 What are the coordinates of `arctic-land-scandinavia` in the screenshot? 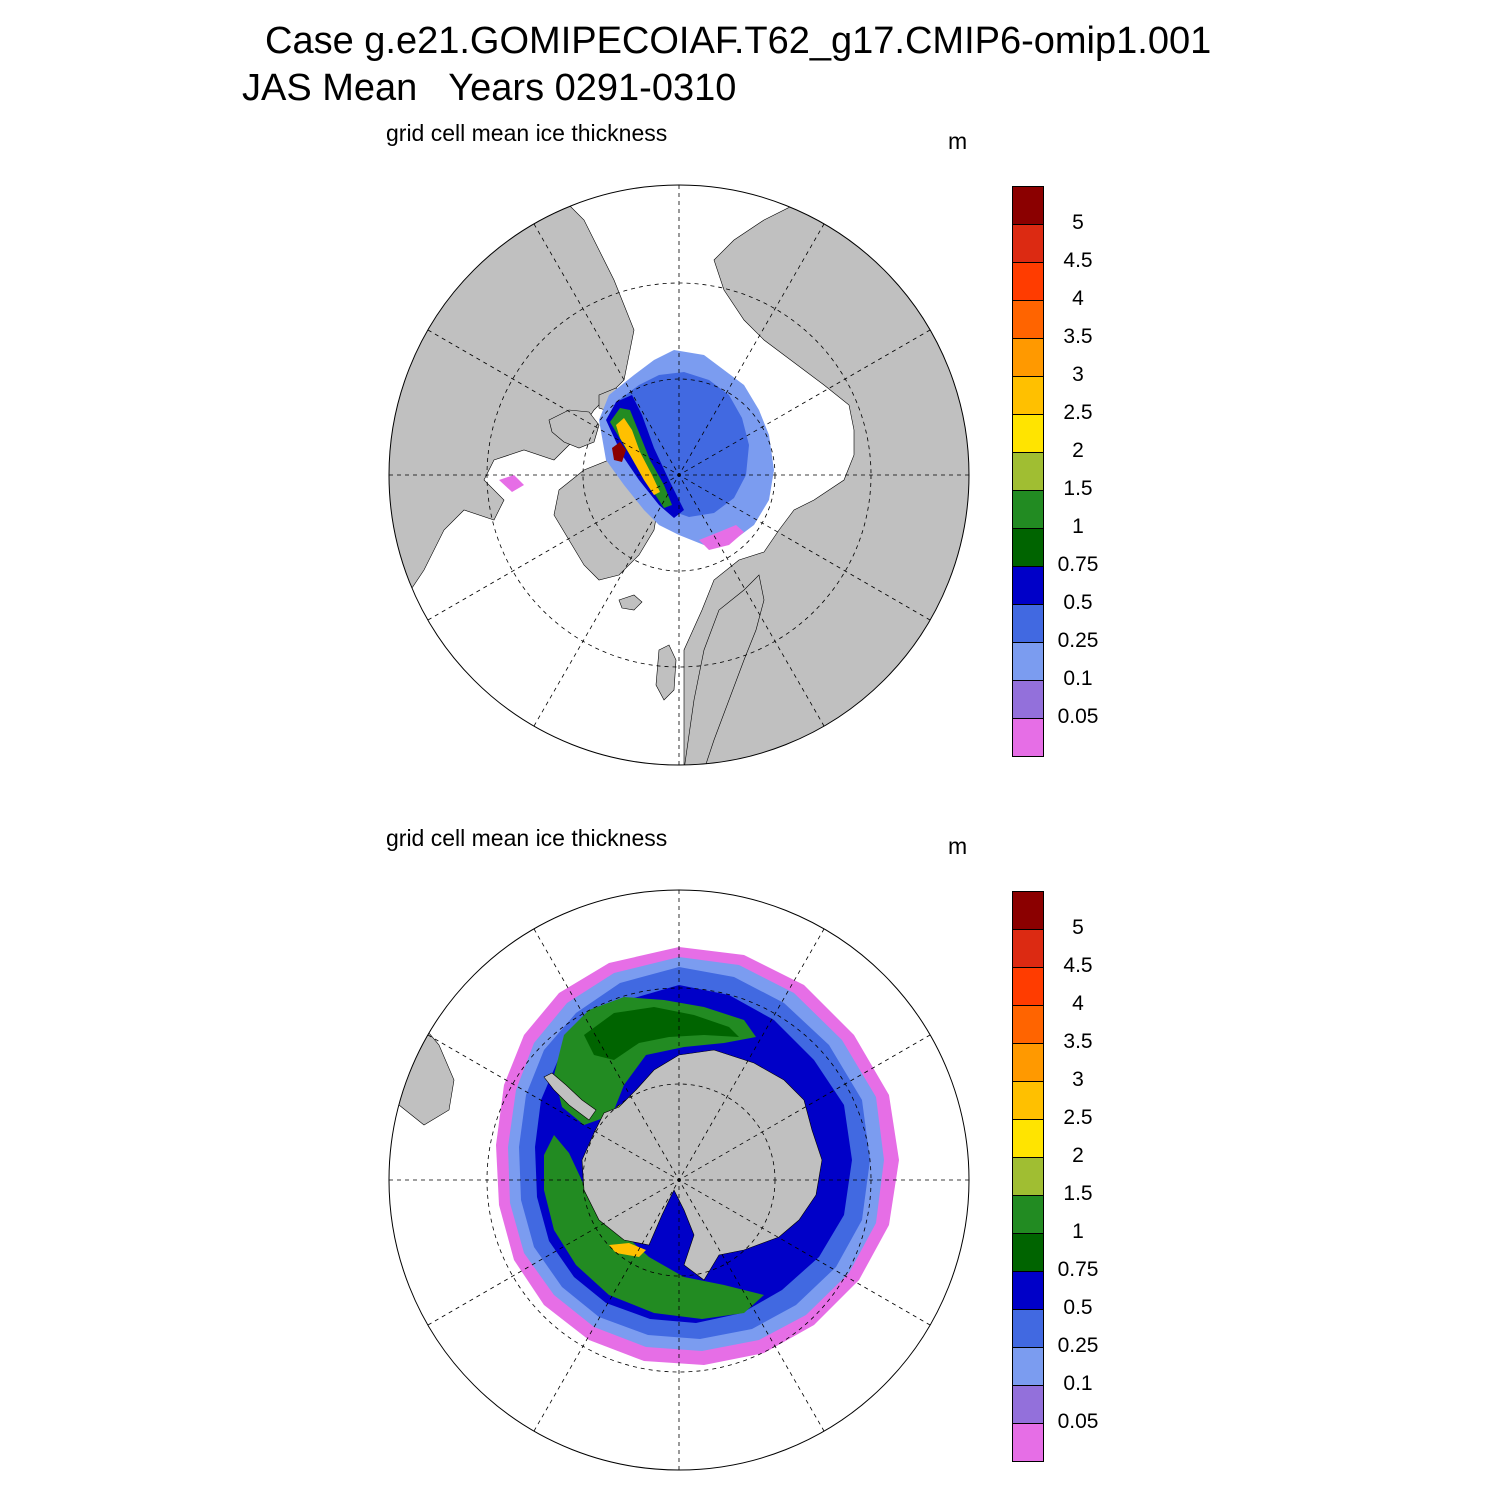 It's located at (724, 669).